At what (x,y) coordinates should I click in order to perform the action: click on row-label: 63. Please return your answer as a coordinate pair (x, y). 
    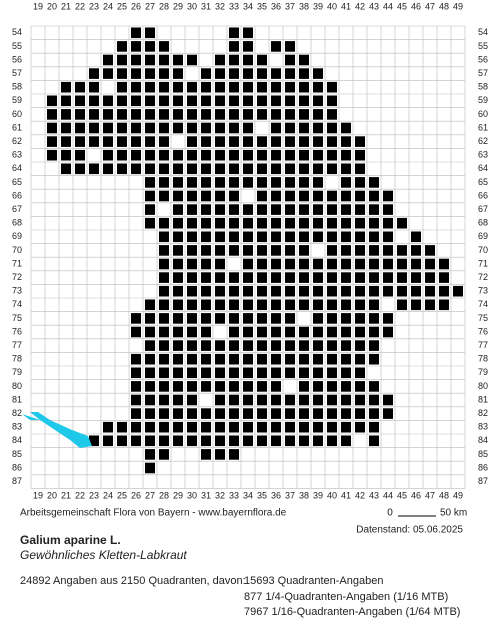
    Looking at the image, I should click on (483, 155).